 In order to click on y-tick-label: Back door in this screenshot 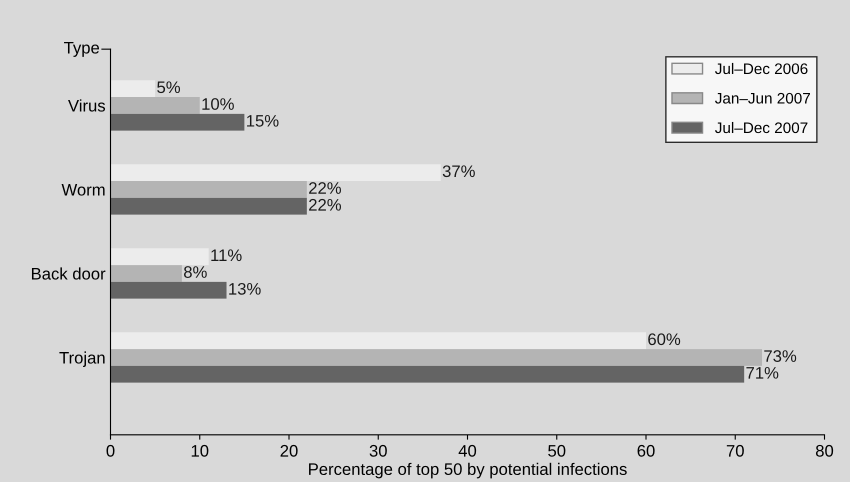, I will do `click(69, 273)`.